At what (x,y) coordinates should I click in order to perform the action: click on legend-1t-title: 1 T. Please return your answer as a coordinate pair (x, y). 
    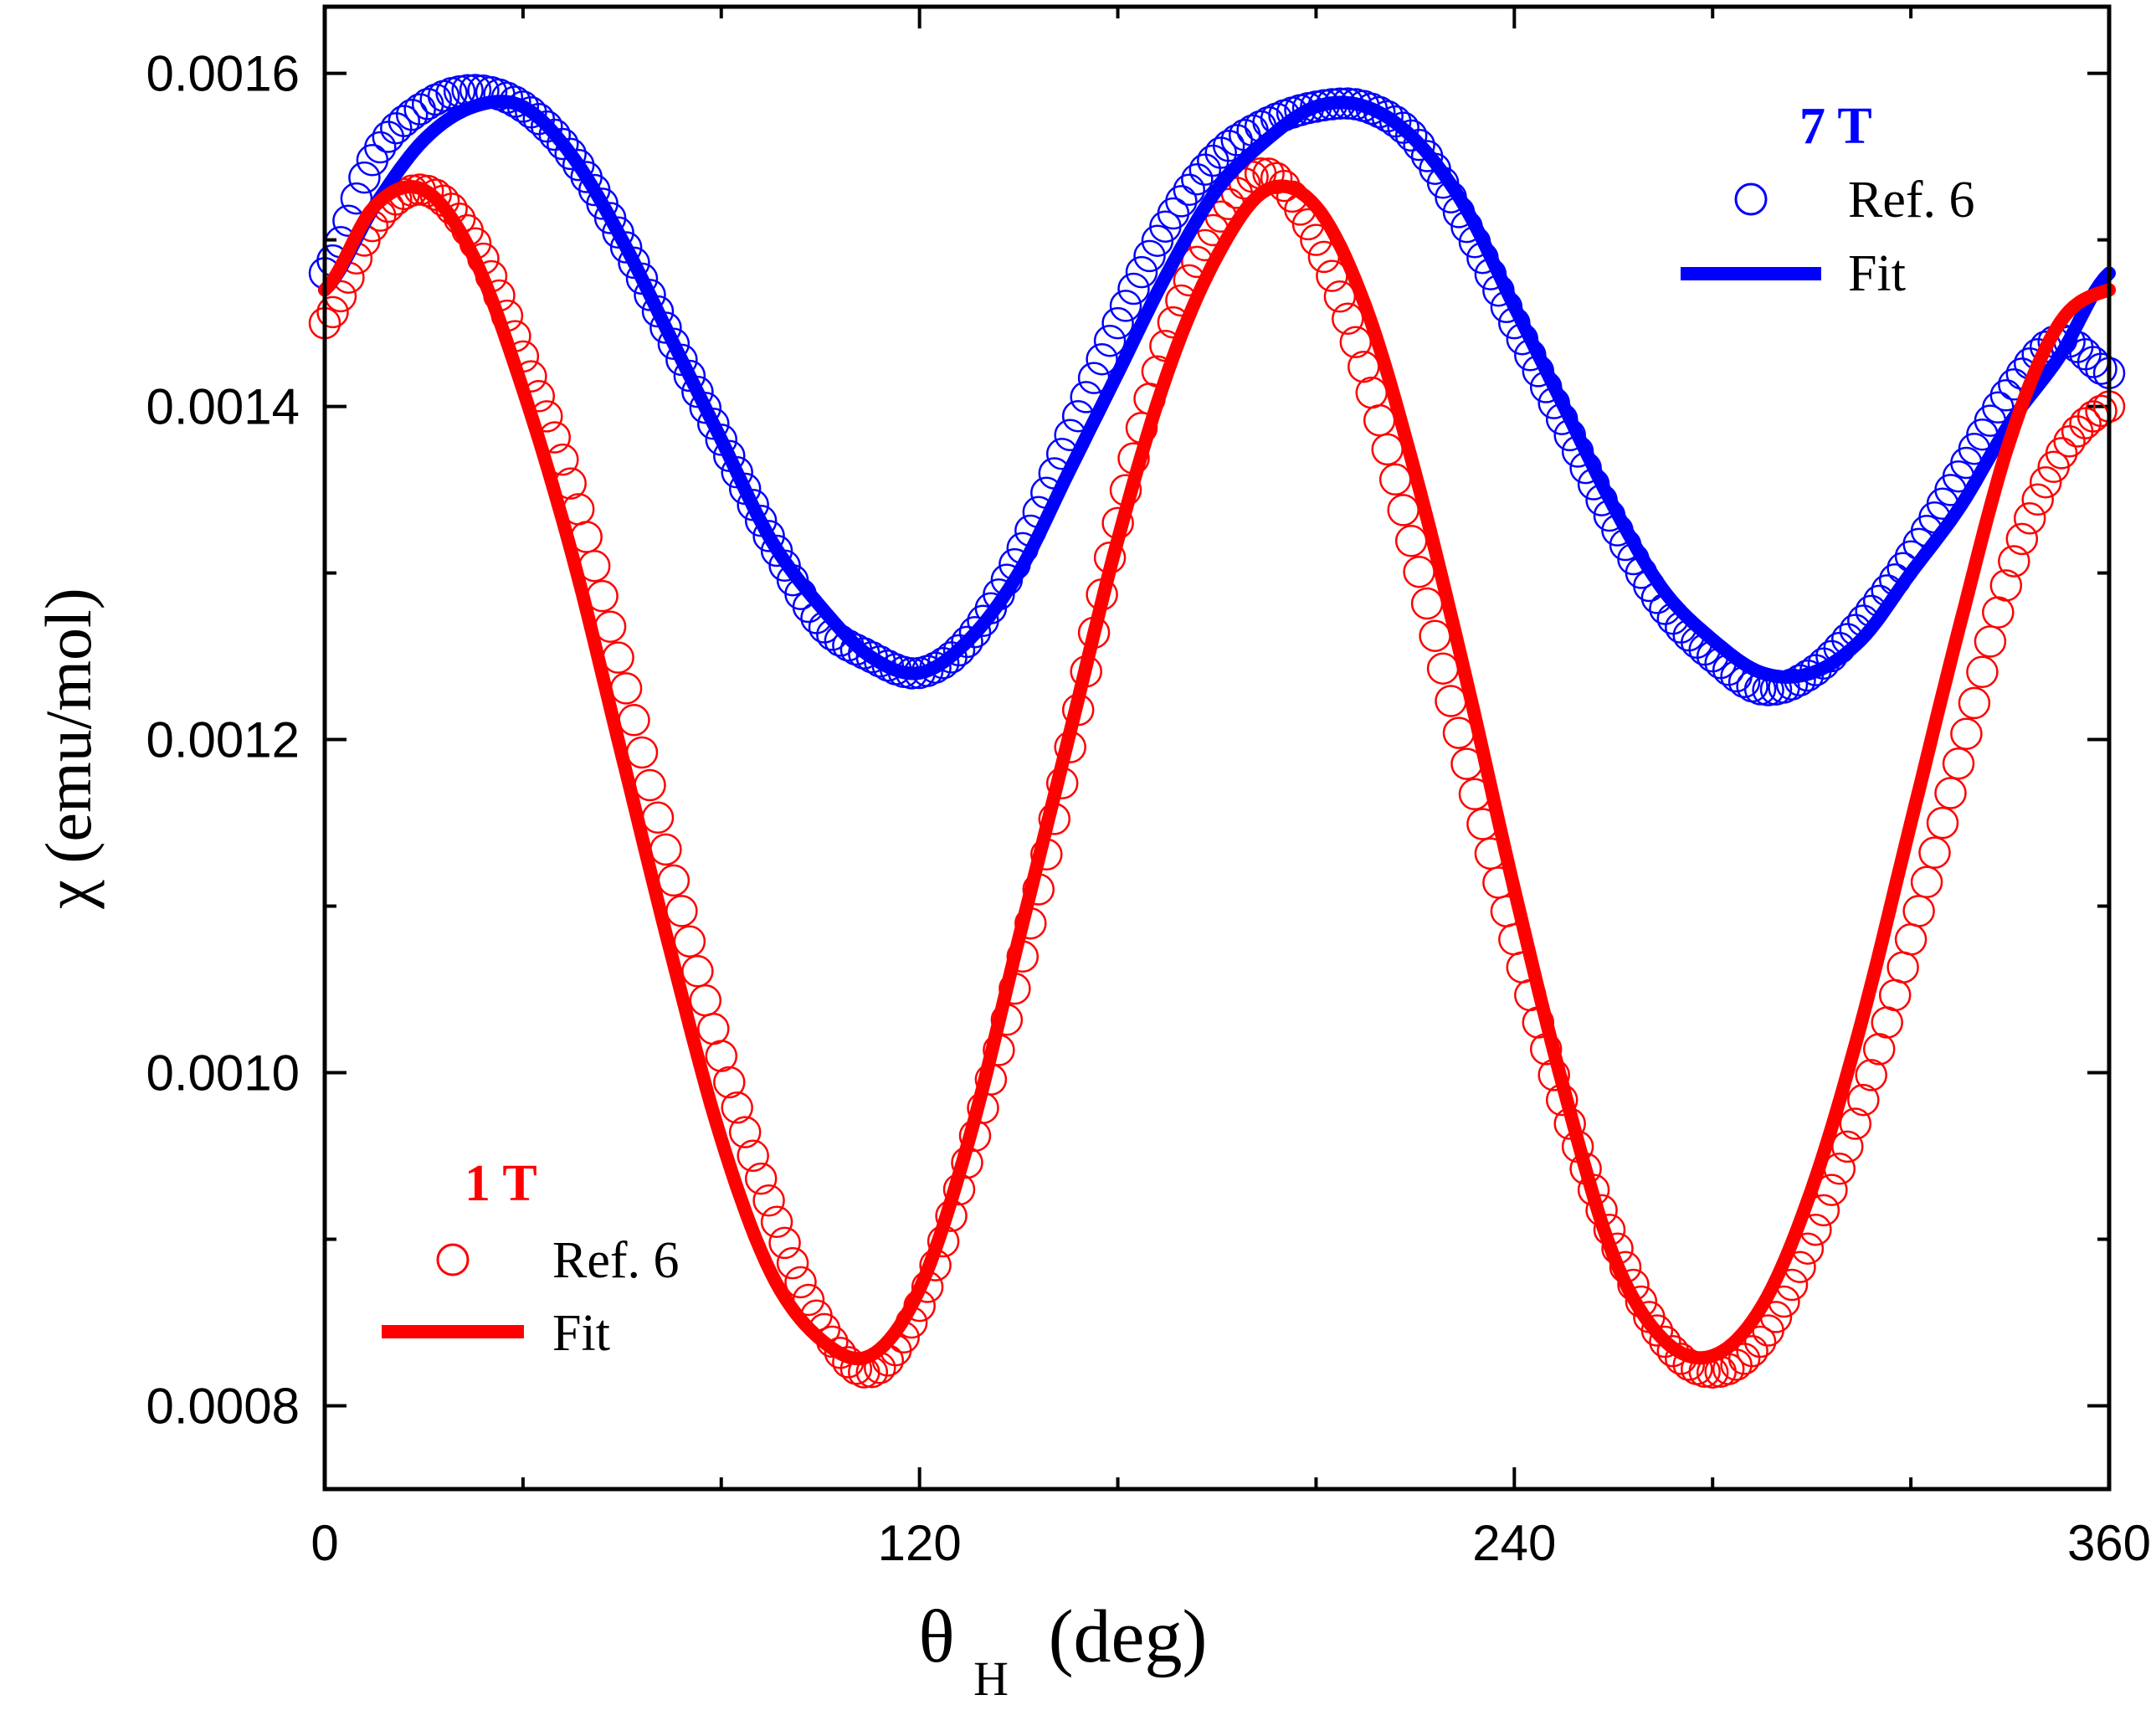
    Looking at the image, I should click on (501, 1183).